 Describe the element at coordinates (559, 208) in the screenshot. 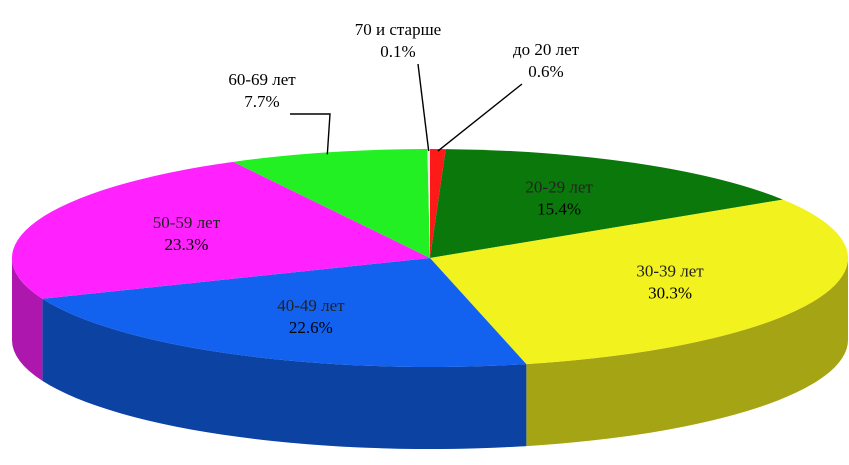

I see `slice-value-label: 15.4%` at that location.